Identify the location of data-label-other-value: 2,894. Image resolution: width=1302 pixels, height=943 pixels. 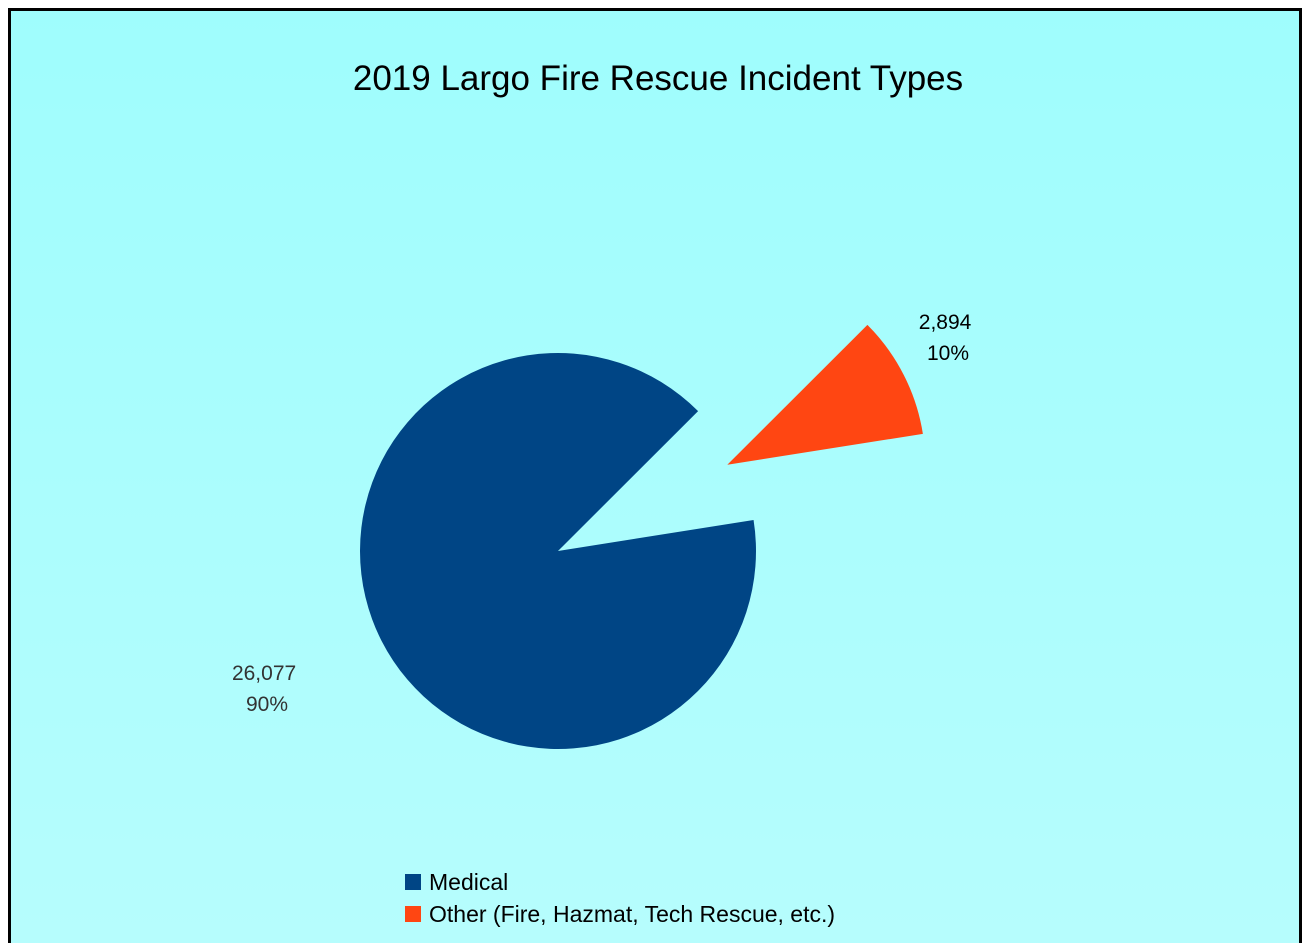
(945, 322).